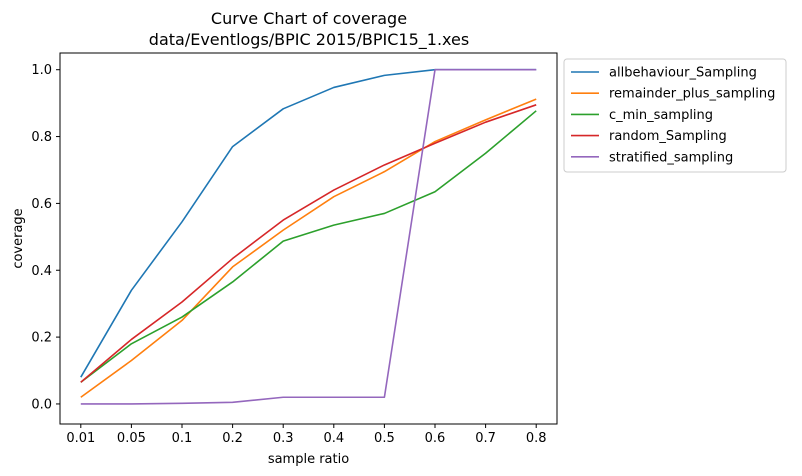  Describe the element at coordinates (41, 137) in the screenshot. I see `y-tick-label: 0.8` at that location.